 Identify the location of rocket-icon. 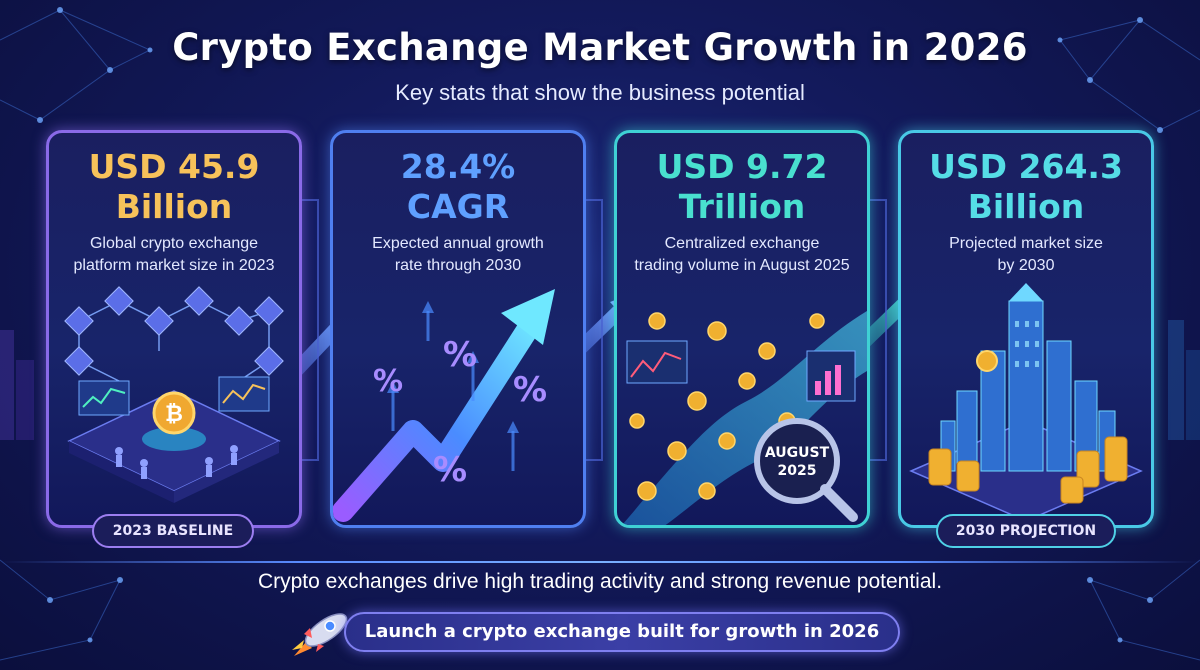
(320, 634).